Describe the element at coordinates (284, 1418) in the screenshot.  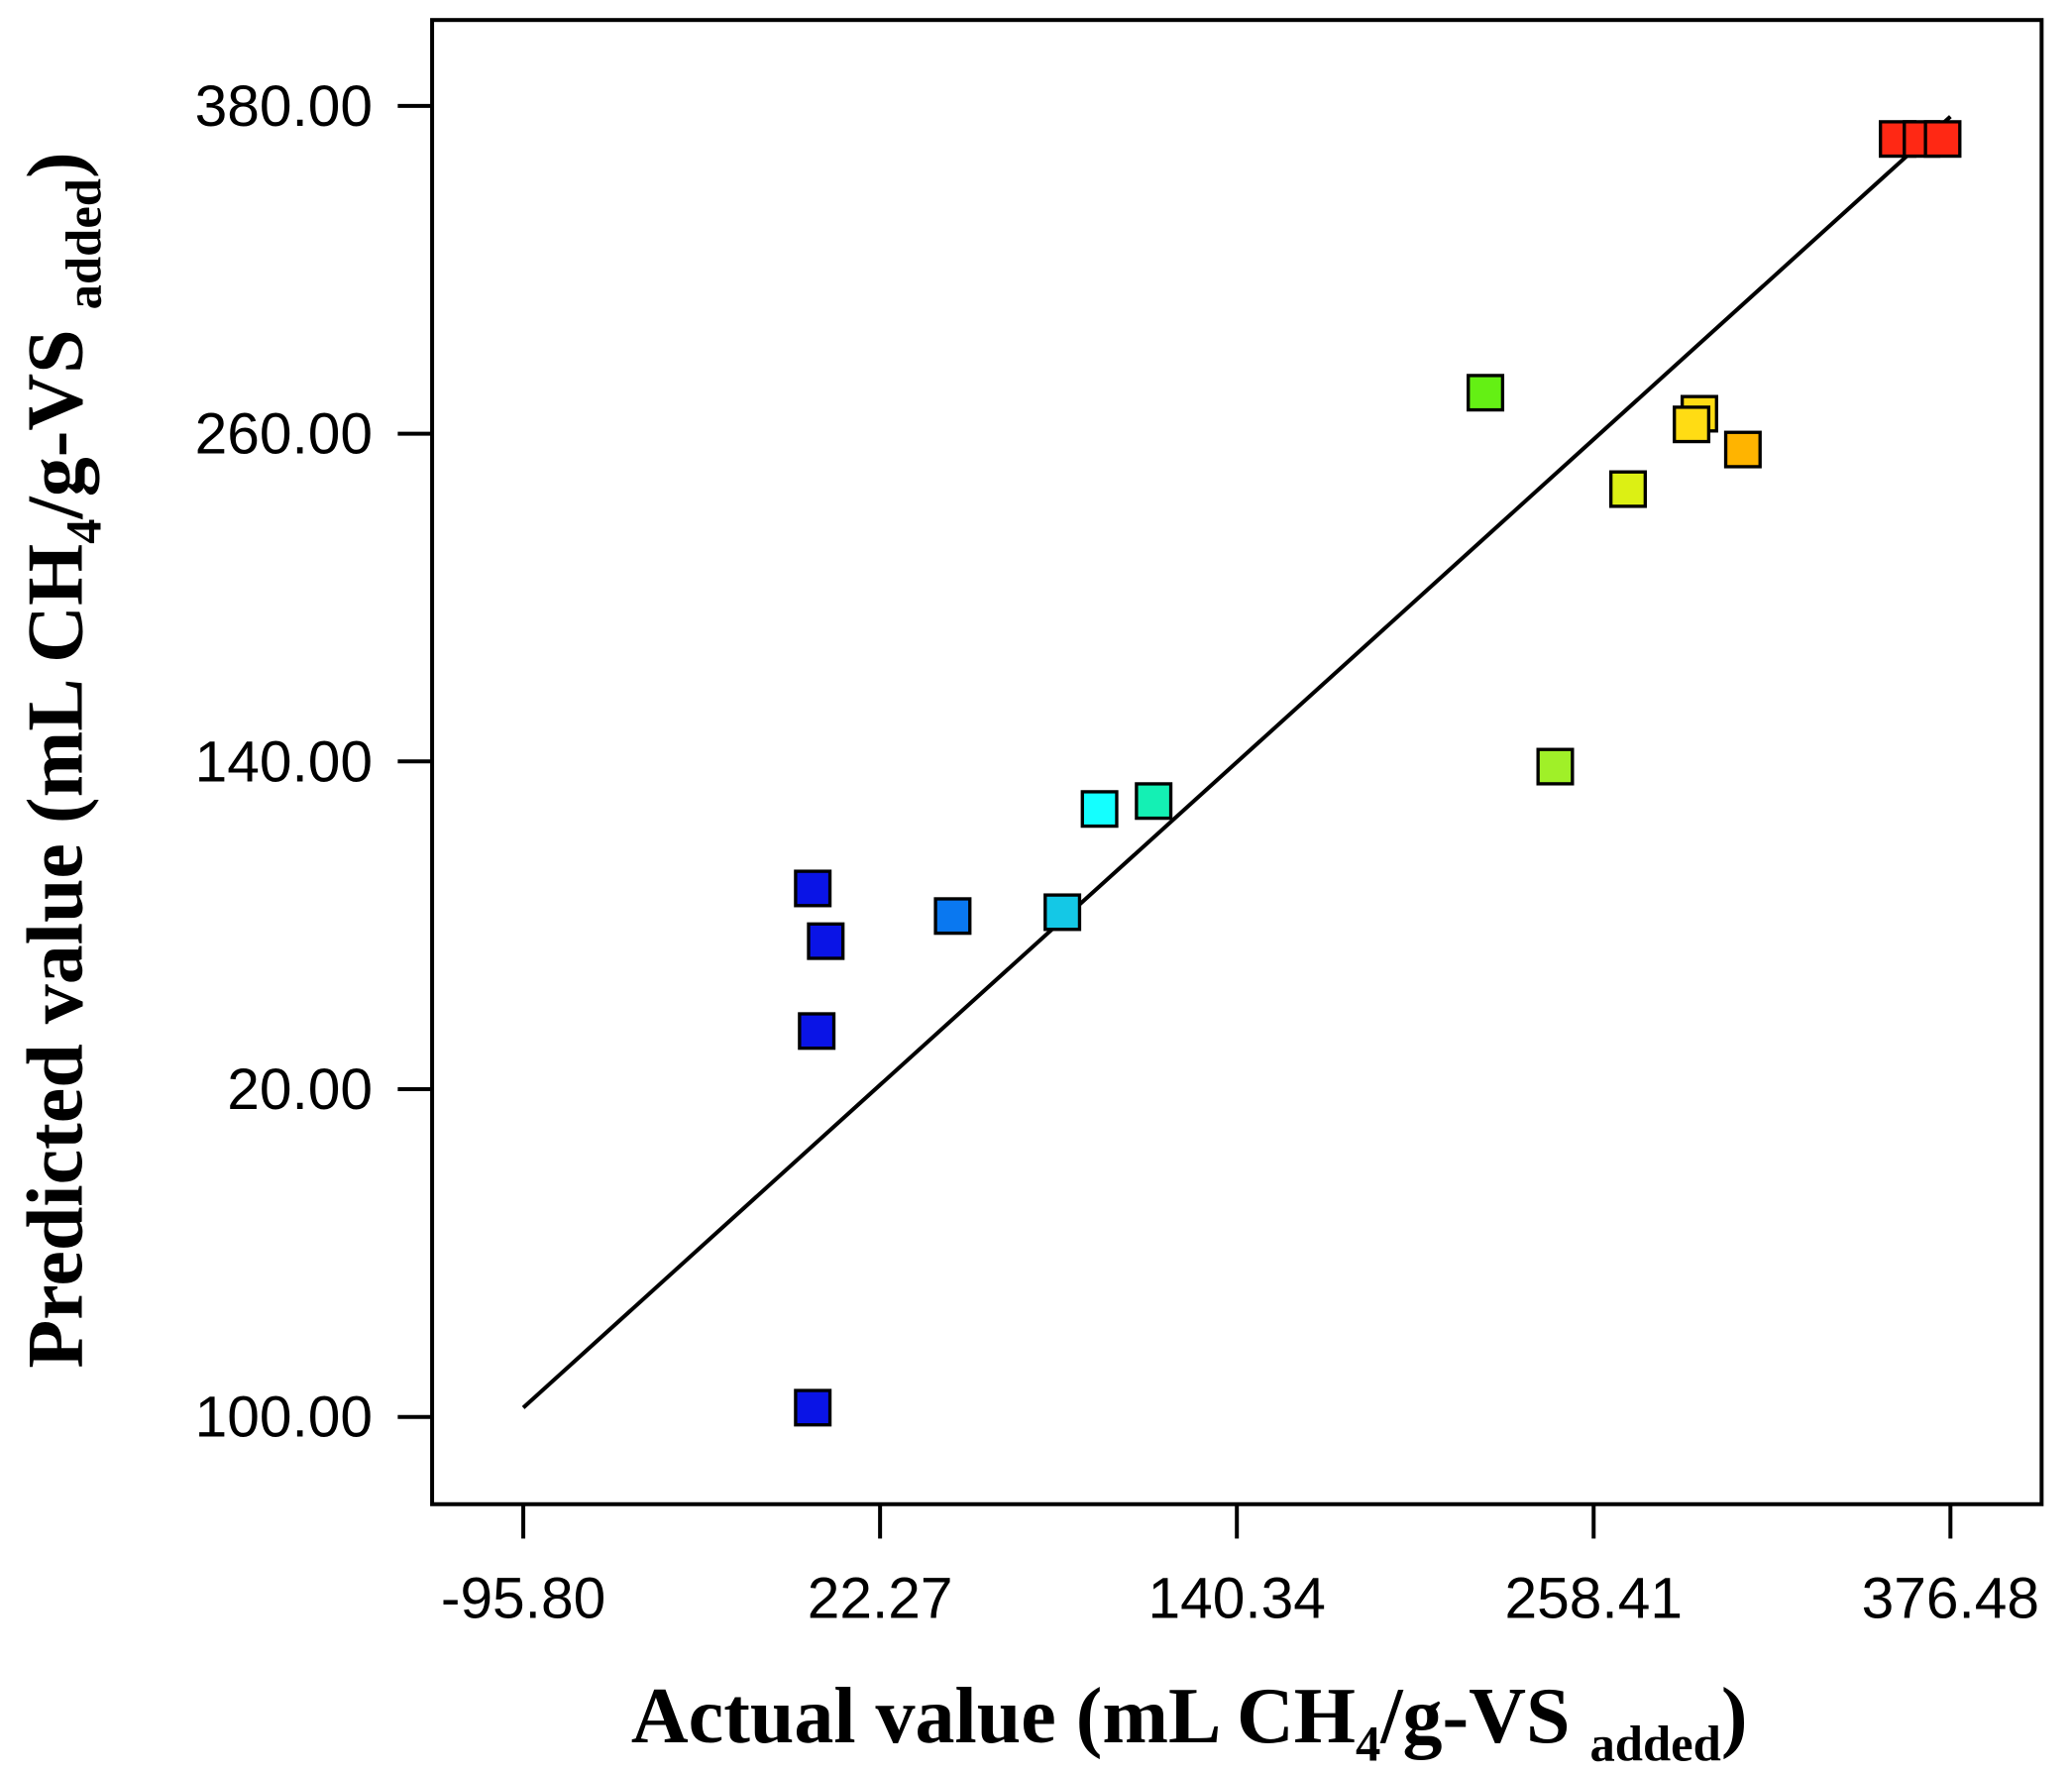
I see `y-tick-label: 100.00` at that location.